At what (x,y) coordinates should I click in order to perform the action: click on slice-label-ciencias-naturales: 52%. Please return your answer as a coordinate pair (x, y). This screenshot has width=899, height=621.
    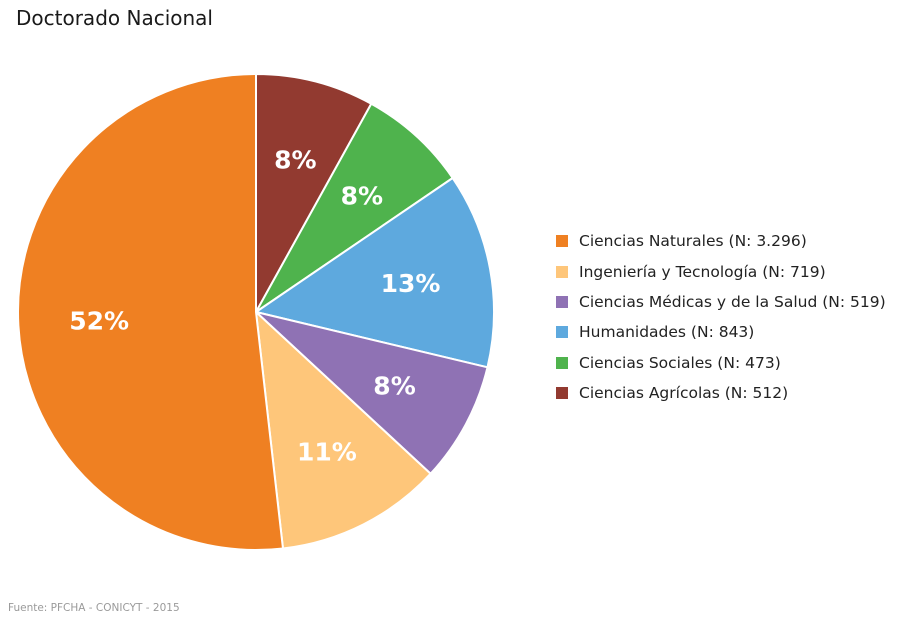
    Looking at the image, I should click on (99, 320).